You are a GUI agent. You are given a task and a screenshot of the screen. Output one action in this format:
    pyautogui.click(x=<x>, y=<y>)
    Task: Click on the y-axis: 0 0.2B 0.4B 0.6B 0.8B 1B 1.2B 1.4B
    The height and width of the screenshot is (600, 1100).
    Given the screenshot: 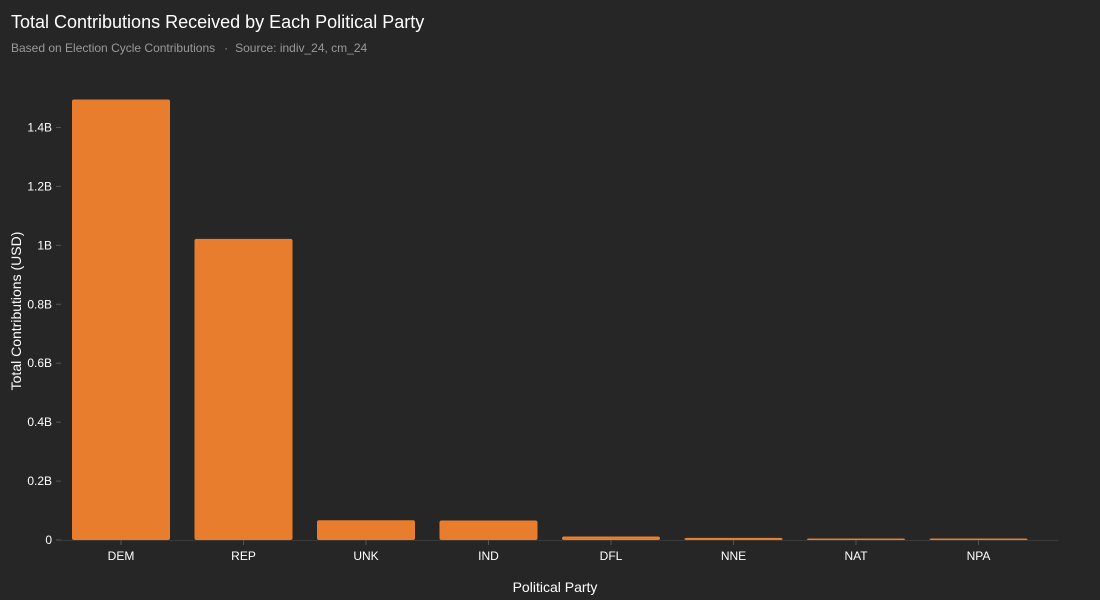 What is the action you would take?
    pyautogui.click(x=44, y=333)
    